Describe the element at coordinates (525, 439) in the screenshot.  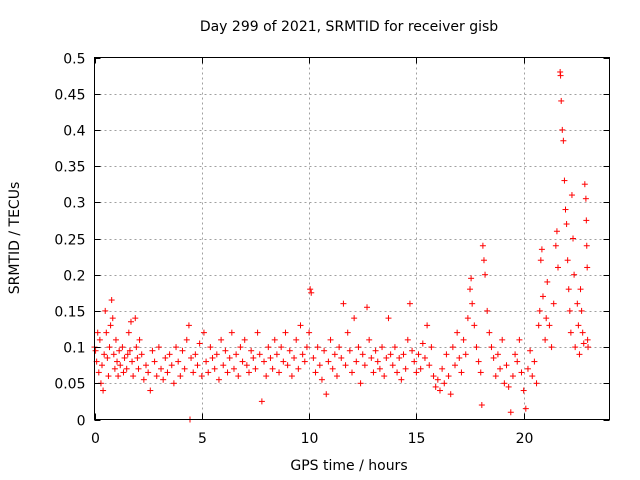
I see `x-tick-label: 20` at that location.